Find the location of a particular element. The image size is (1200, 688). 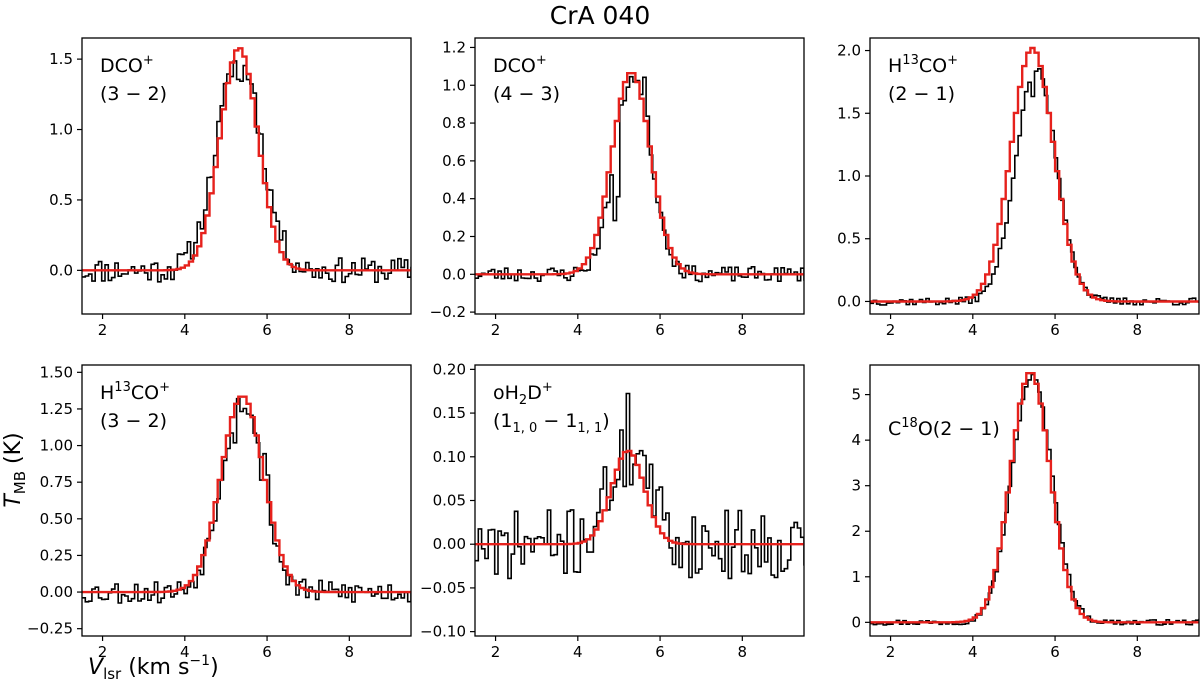

panel-c18o-21: 2 4 6 8 0 1 2 3 4 5 C18O(2 − 1) is located at coordinates (1025, 512).